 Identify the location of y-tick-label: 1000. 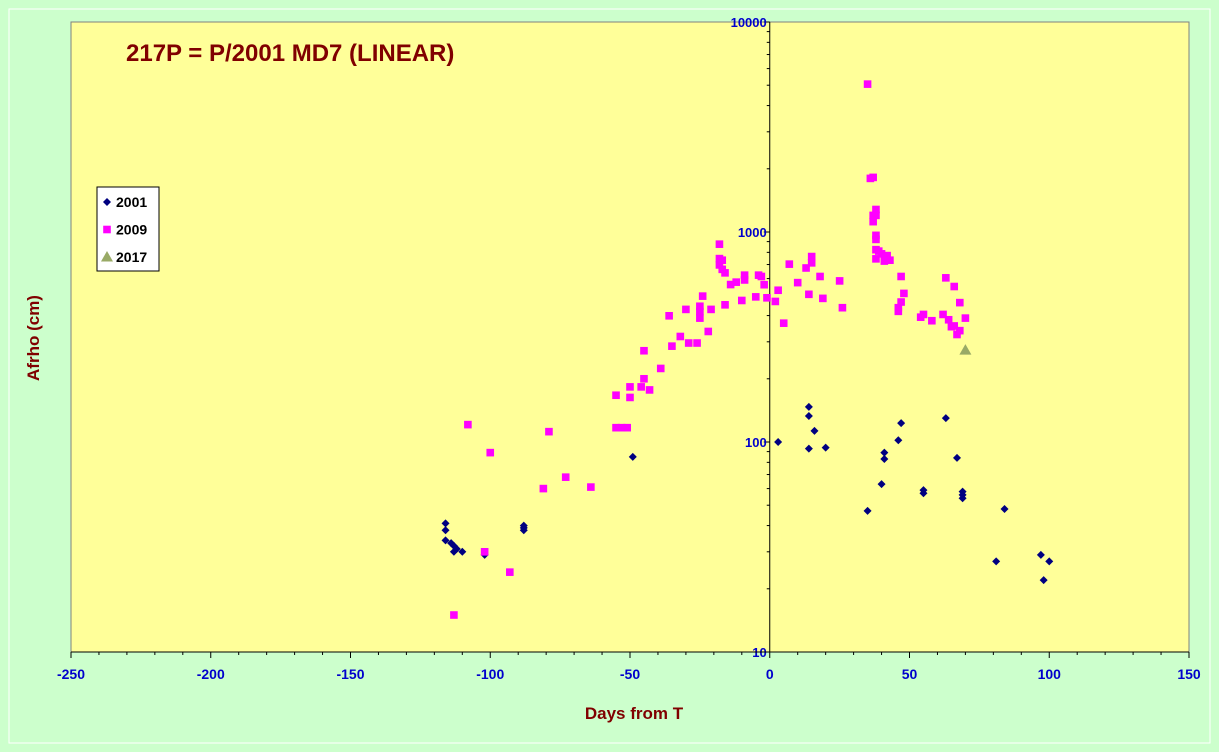
(752, 232).